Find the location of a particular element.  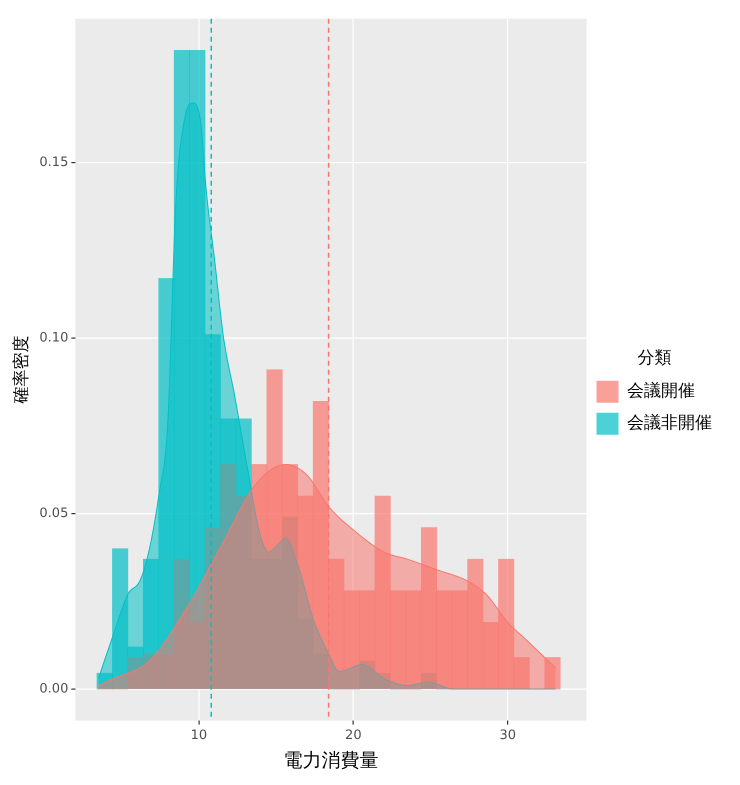

x-axis-title: 電力消費量 is located at coordinates (330, 761).